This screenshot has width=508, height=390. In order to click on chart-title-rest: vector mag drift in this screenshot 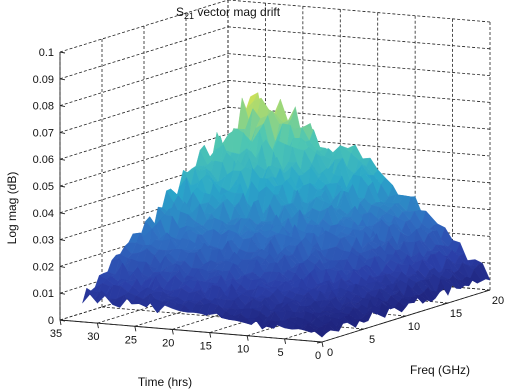, I will do `click(237, 12)`.